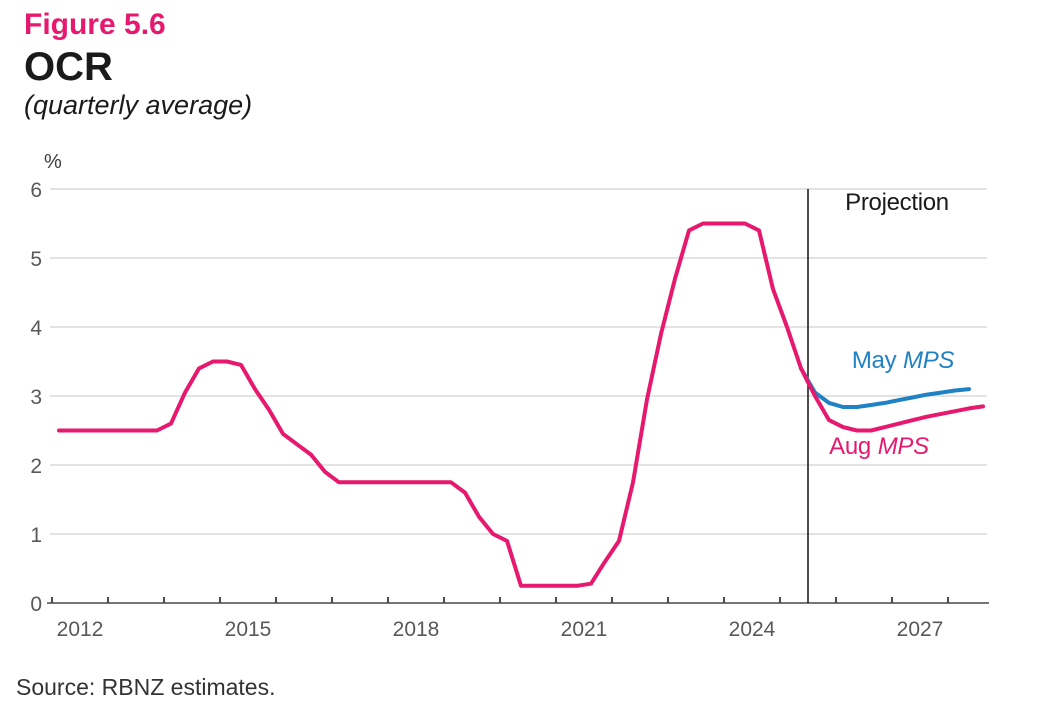 Image resolution: width=1048 pixels, height=724 pixels. Describe the element at coordinates (416, 629) in the screenshot. I see `x-tick-label: 2018` at that location.